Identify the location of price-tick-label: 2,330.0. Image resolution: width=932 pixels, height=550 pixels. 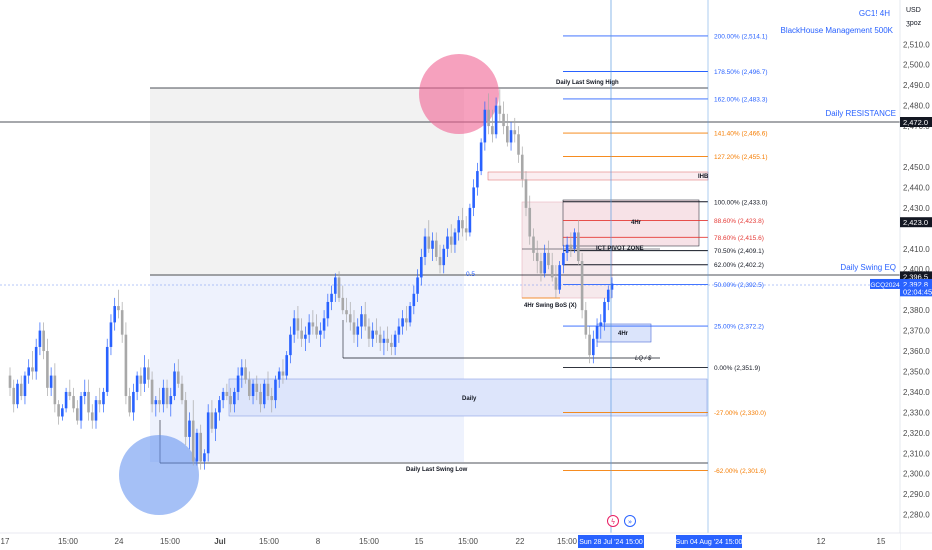
(916, 412).